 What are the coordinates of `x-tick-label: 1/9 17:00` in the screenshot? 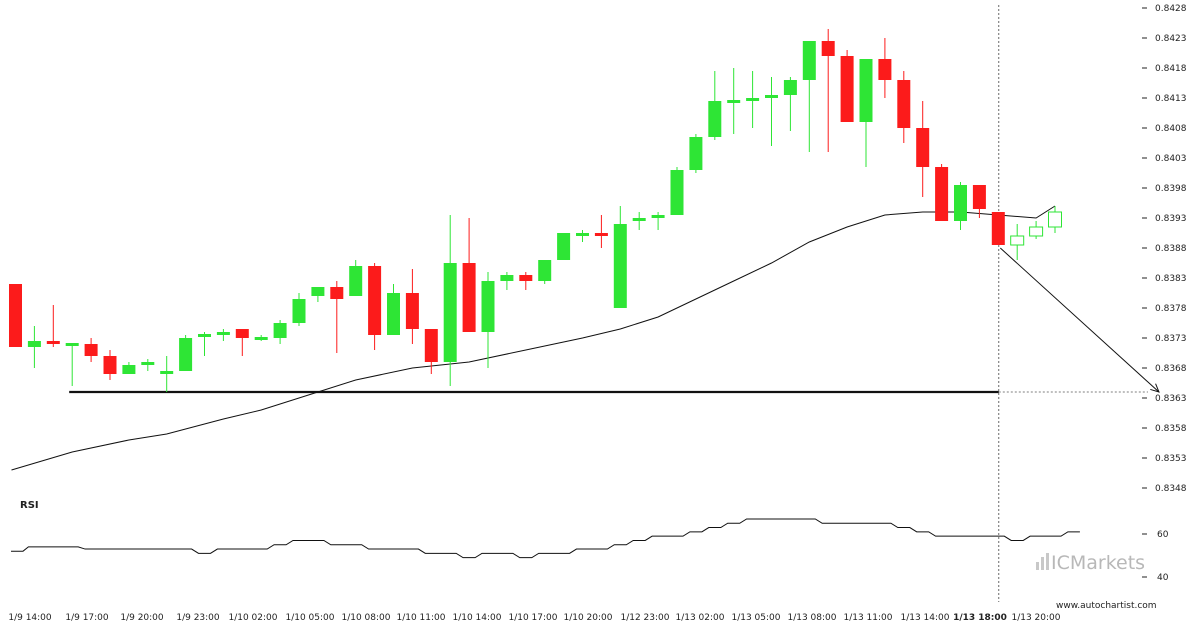 It's located at (87, 618).